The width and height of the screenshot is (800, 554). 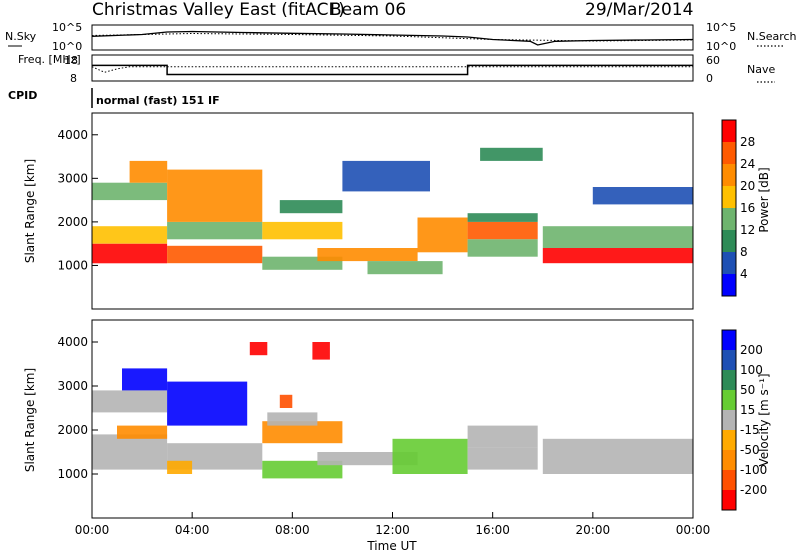 What do you see at coordinates (30, 211) in the screenshot?
I see `power-ylabel: Slant Range [km]` at bounding box center [30, 211].